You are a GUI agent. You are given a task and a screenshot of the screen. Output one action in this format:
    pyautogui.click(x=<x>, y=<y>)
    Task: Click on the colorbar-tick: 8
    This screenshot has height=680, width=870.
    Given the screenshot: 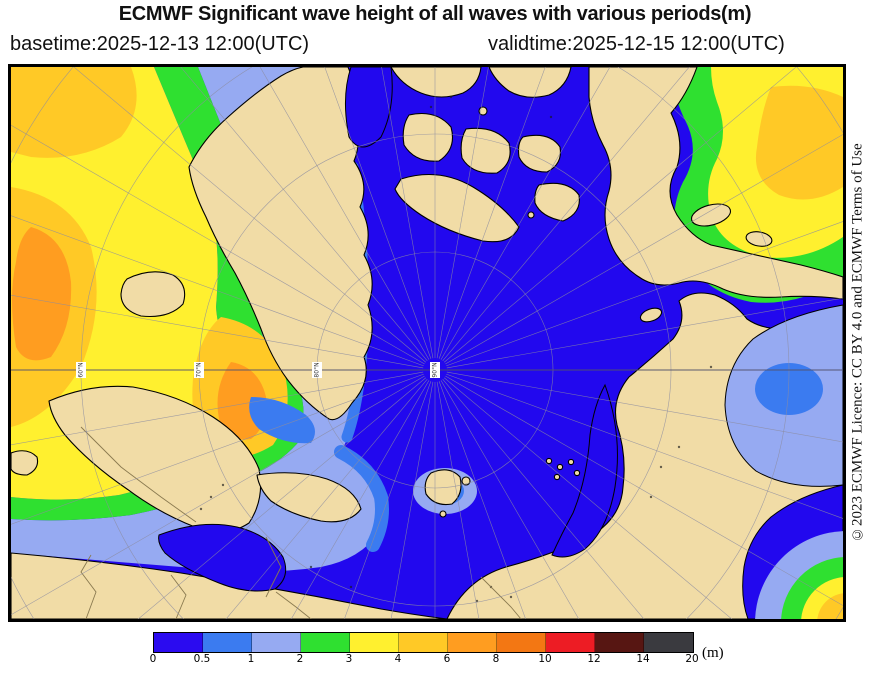 What is the action you would take?
    pyautogui.click(x=496, y=659)
    